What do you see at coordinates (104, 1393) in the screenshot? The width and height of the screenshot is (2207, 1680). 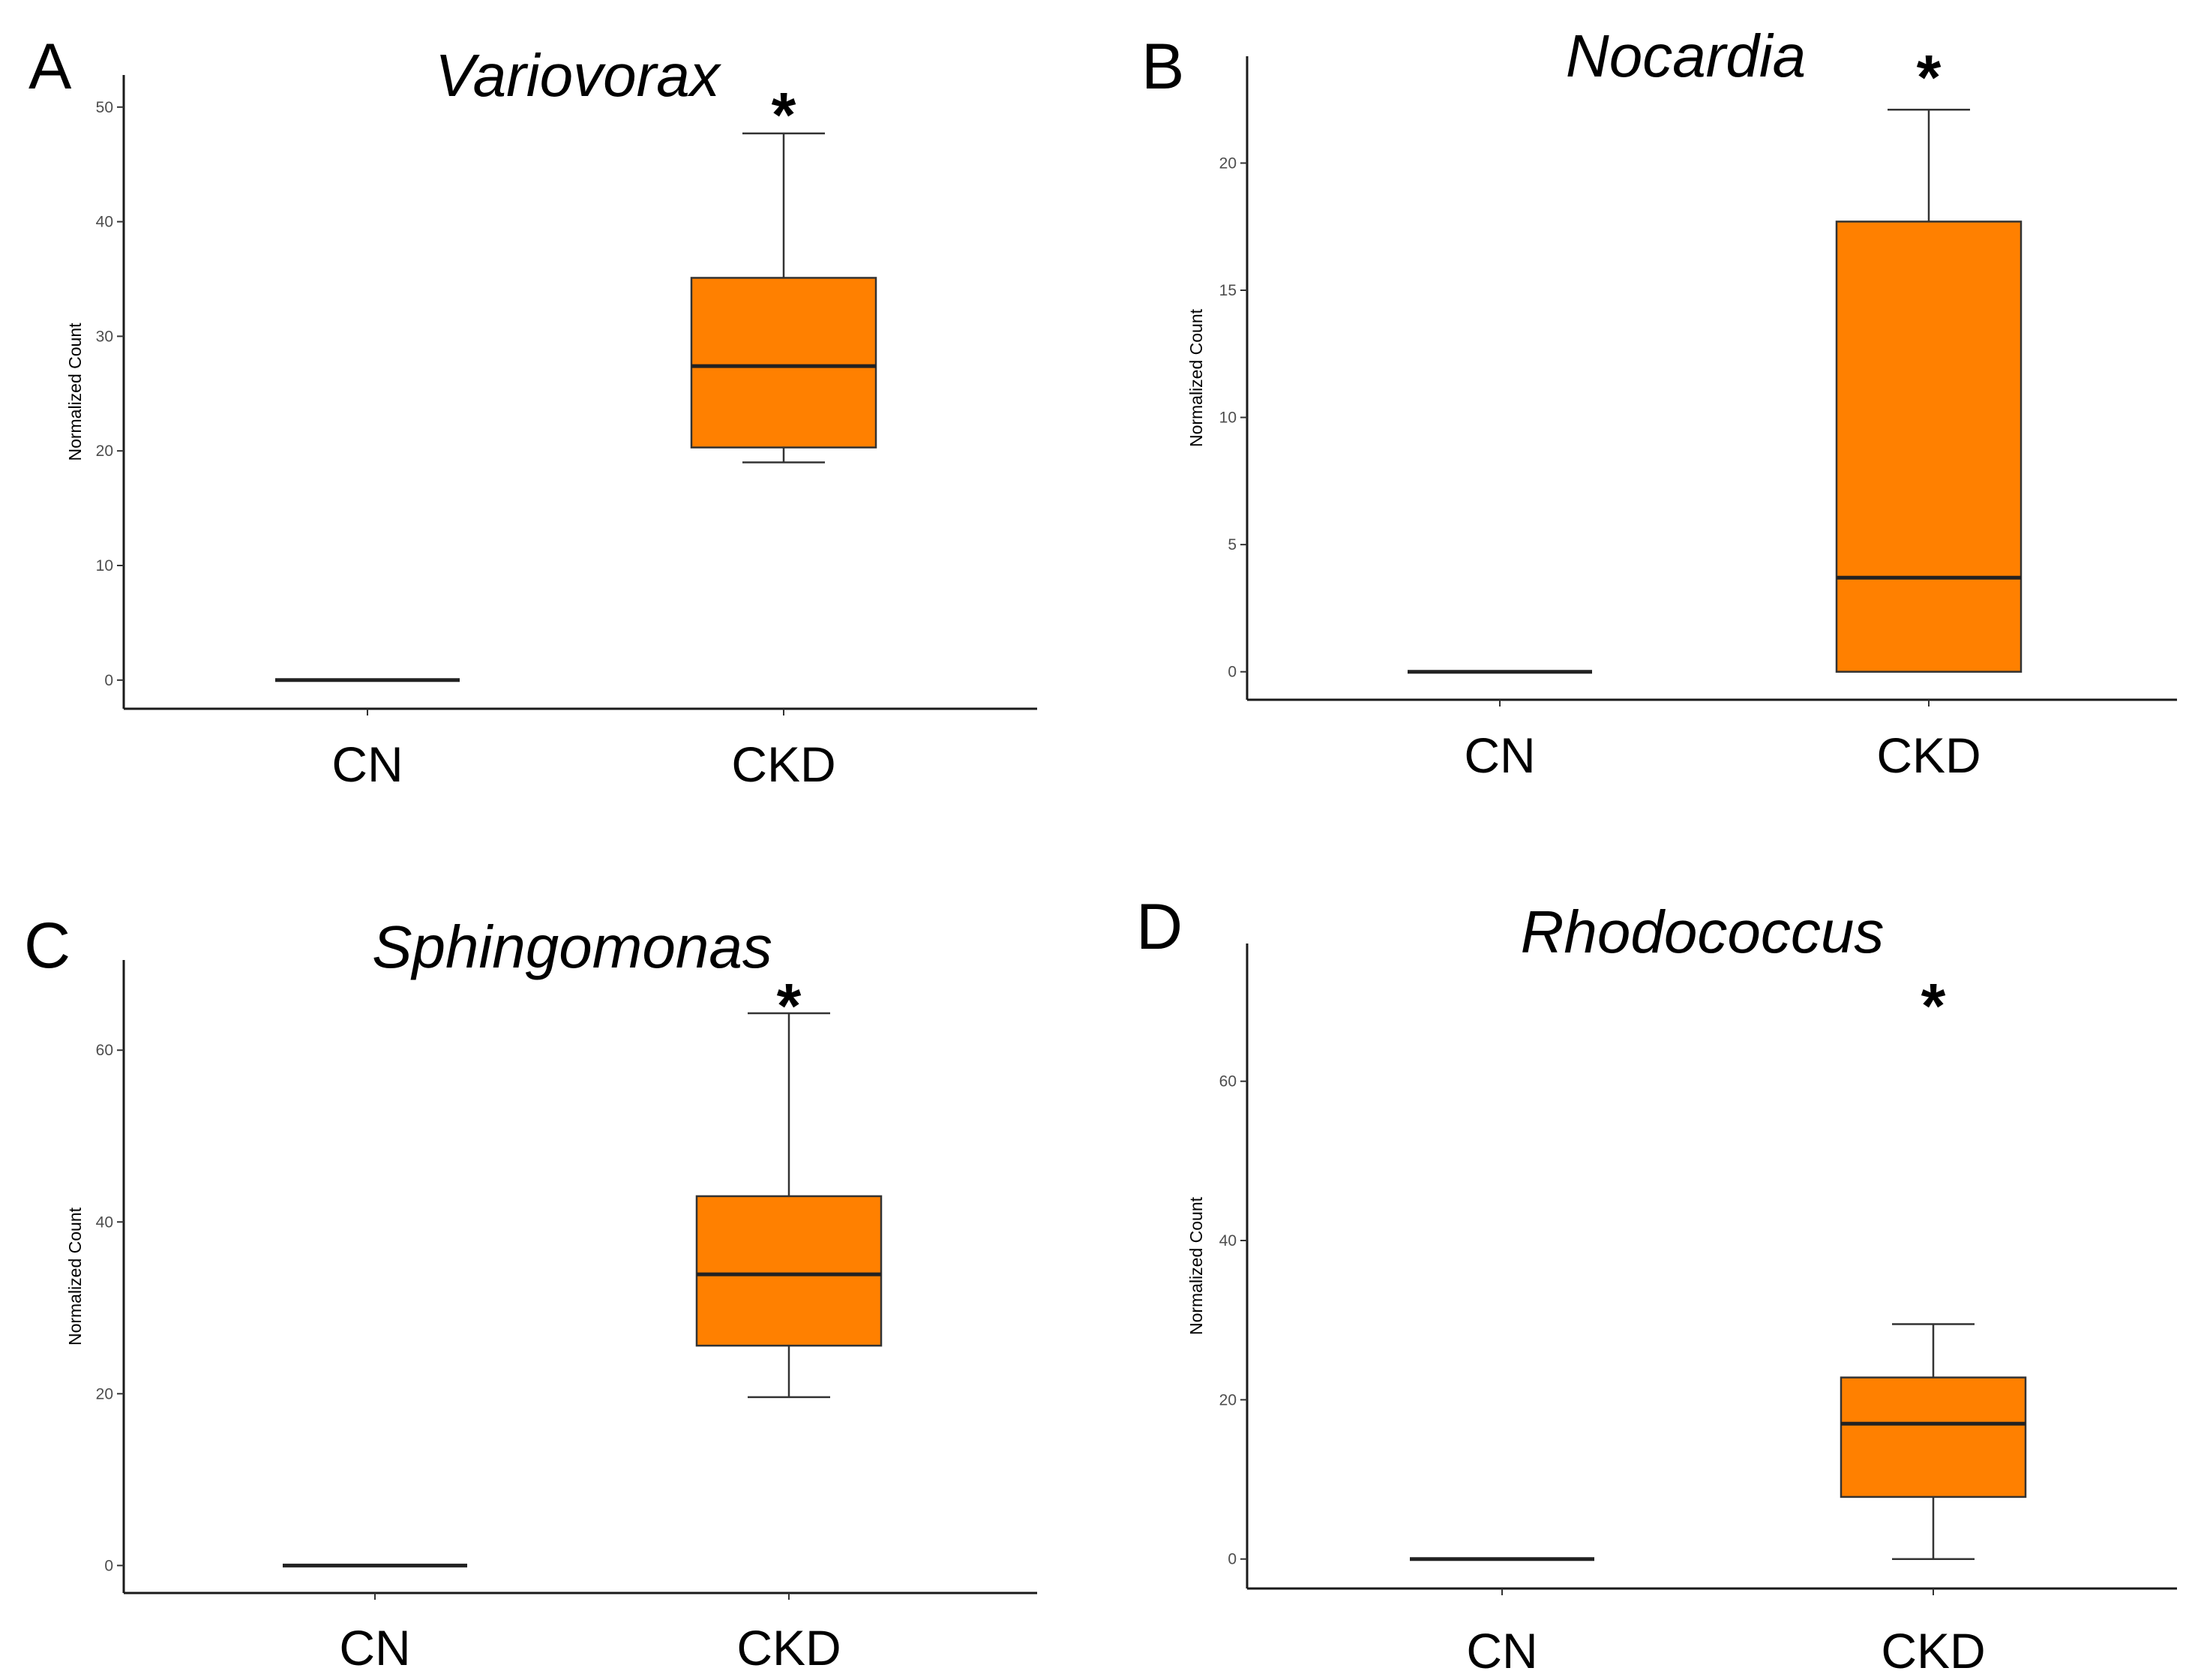 I see `panel-c-y-tick-label: 20` at bounding box center [104, 1393].